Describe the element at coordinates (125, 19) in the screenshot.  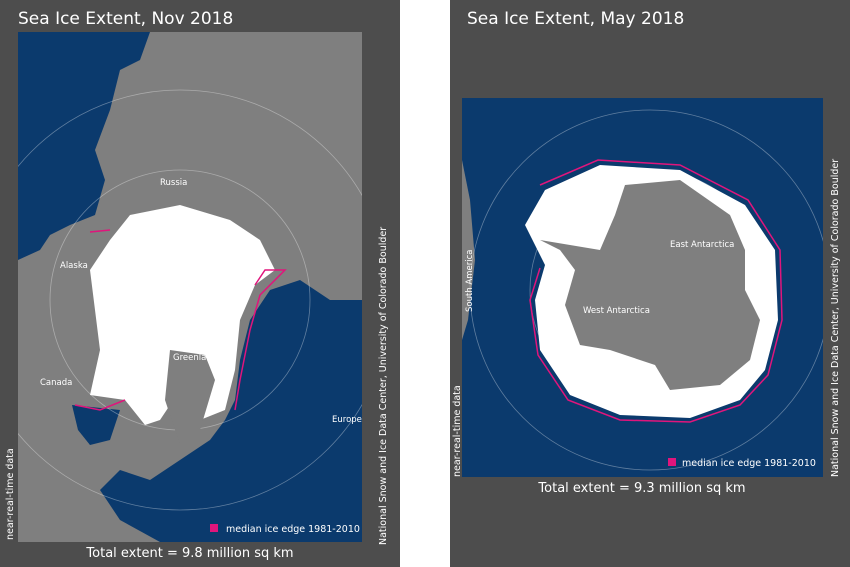
I see `panel-title: Sea Ice Extent, Nov 2018` at that location.